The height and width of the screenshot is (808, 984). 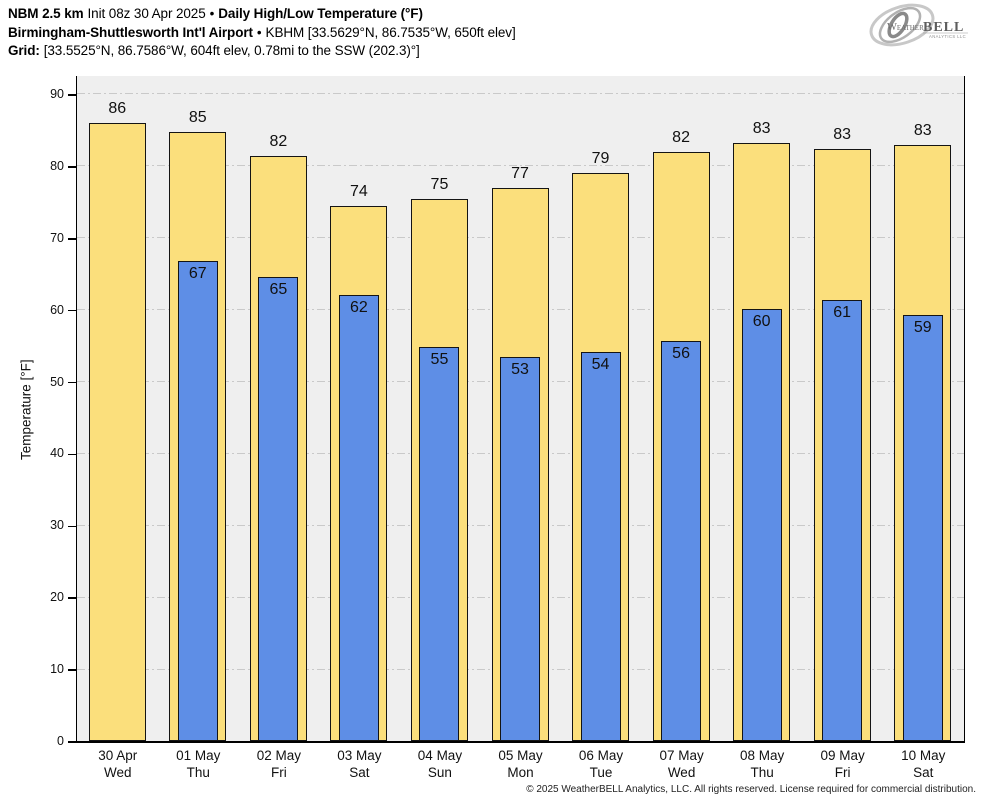 What do you see at coordinates (520, 370) in the screenshot?
I see `low-value-label: 53` at bounding box center [520, 370].